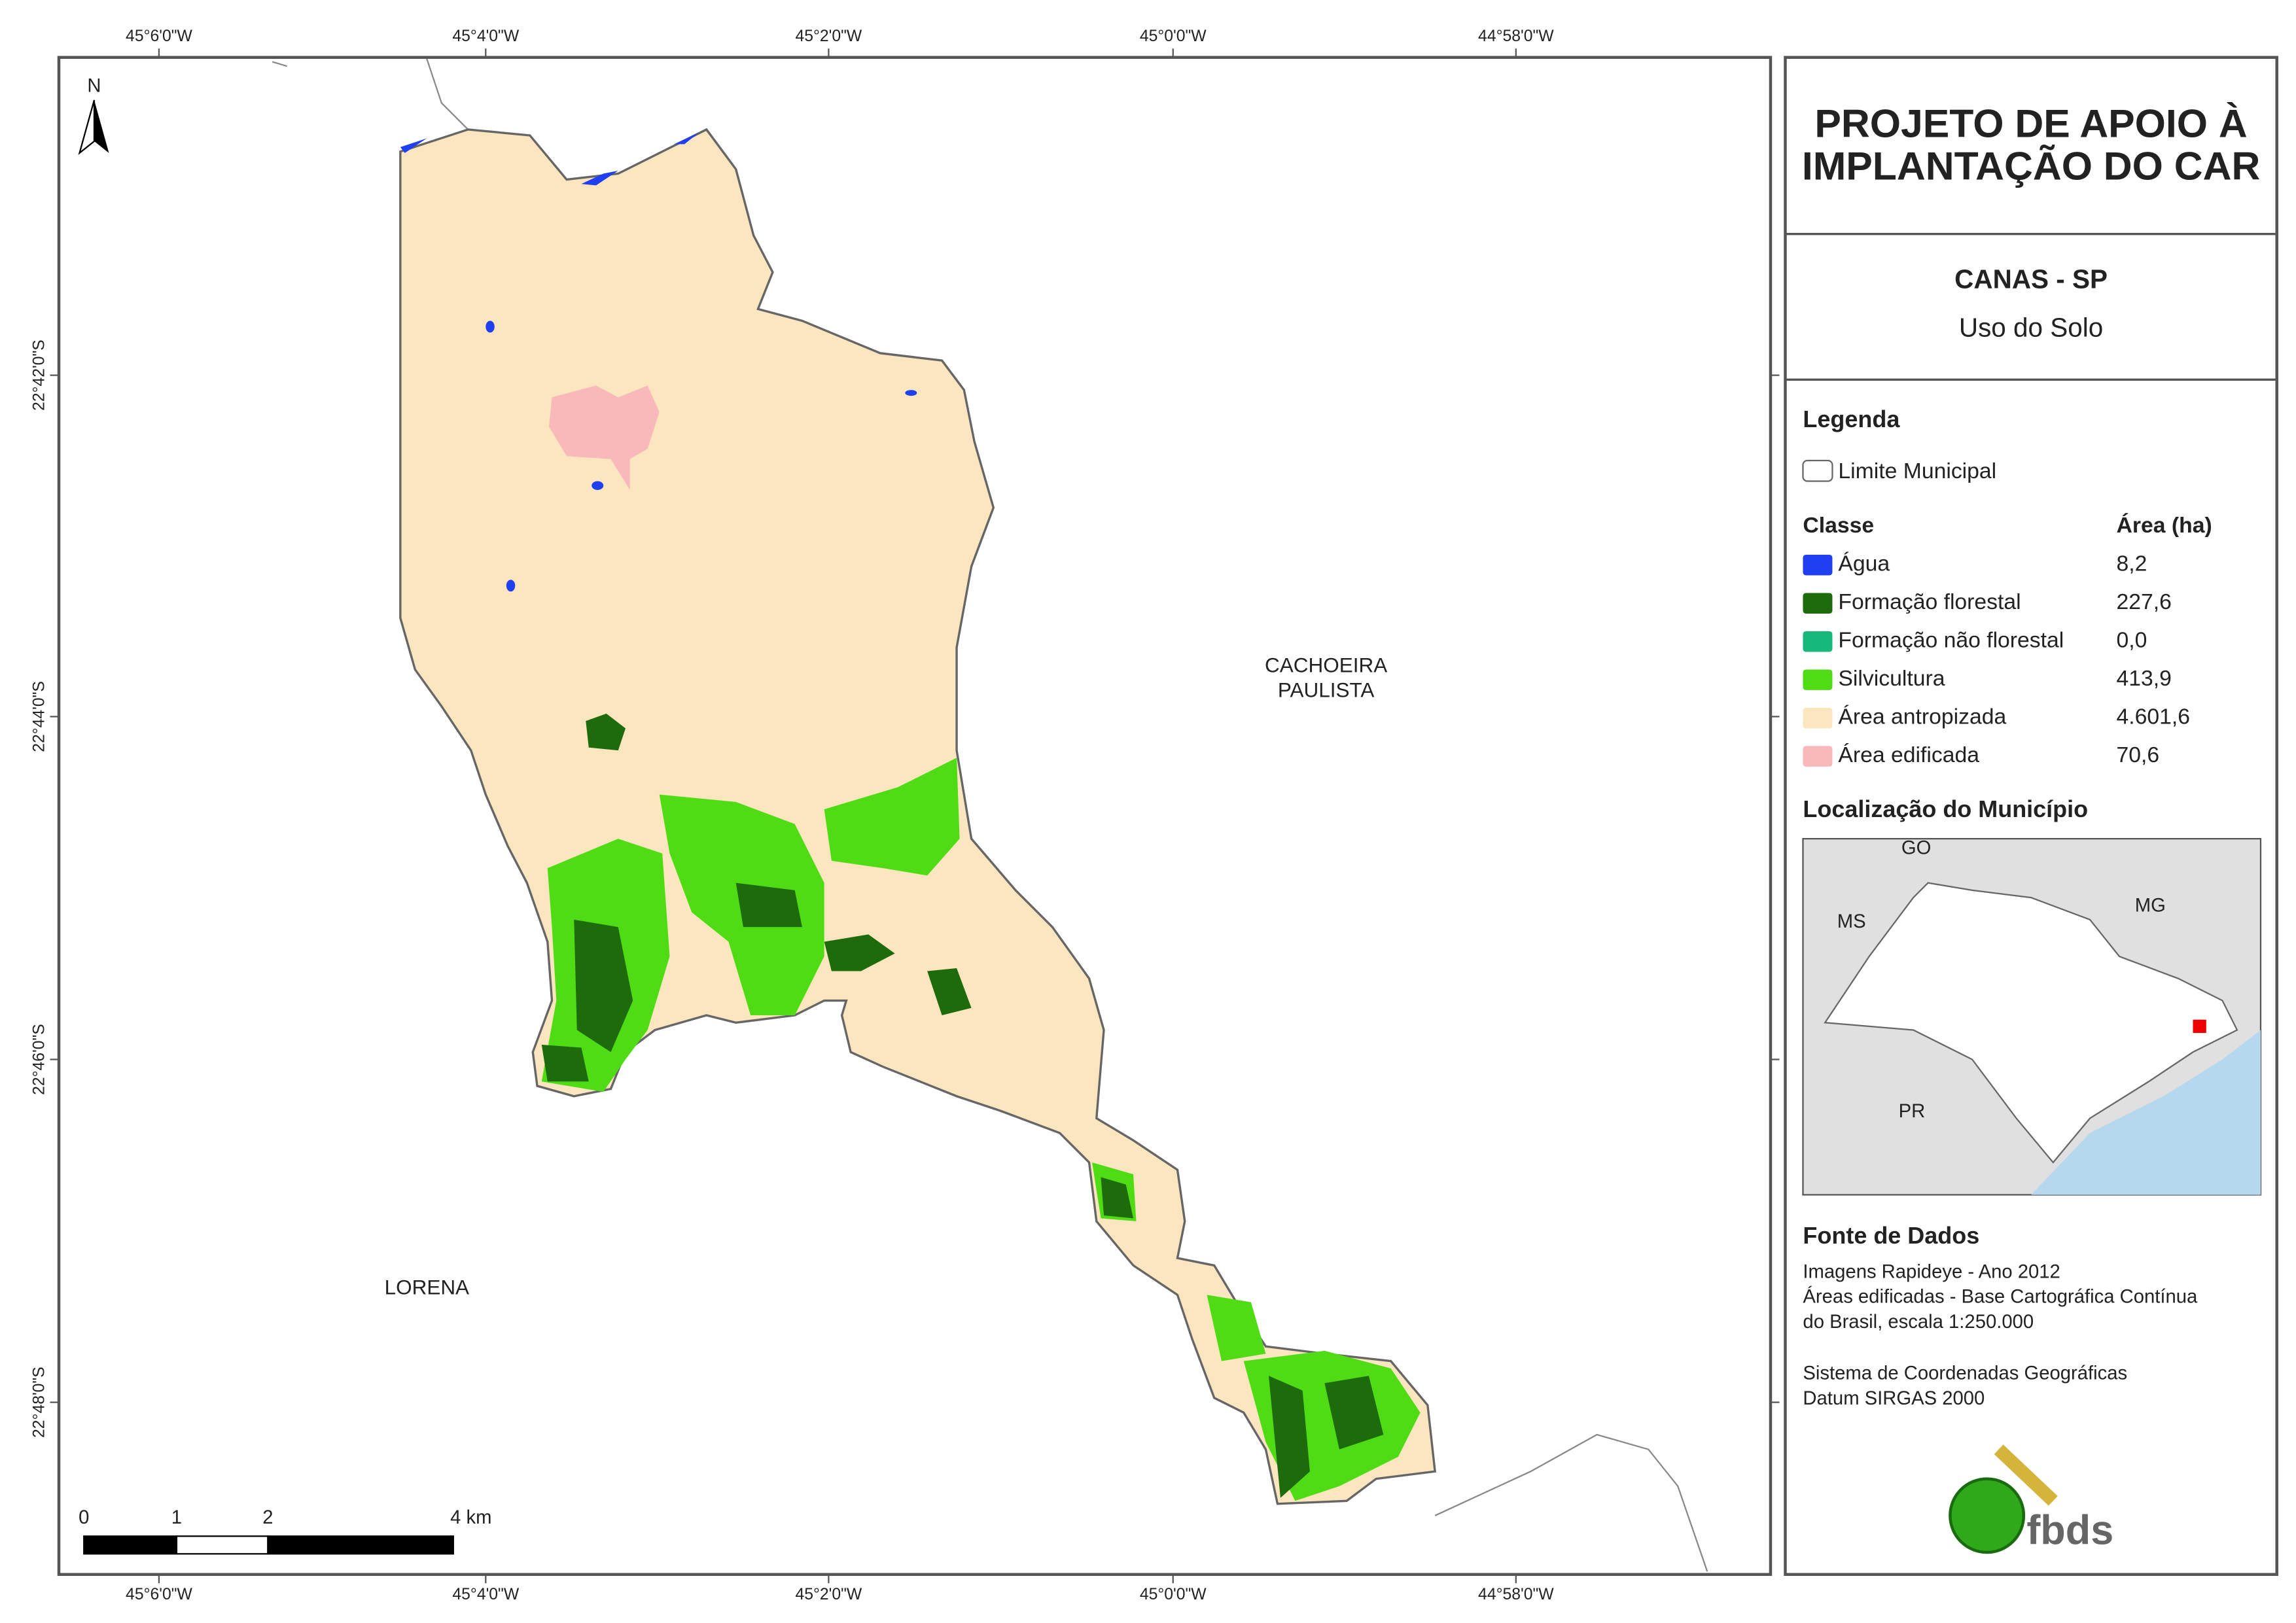 This screenshot has height=1623, width=2296. I want to click on inset-state, so click(2031, 1023).